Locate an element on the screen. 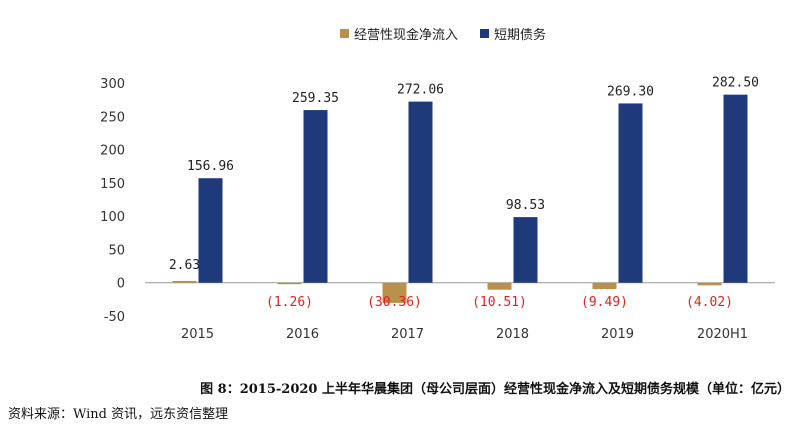 The width and height of the screenshot is (800, 425). x-tick-label: 2019 is located at coordinates (617, 334).